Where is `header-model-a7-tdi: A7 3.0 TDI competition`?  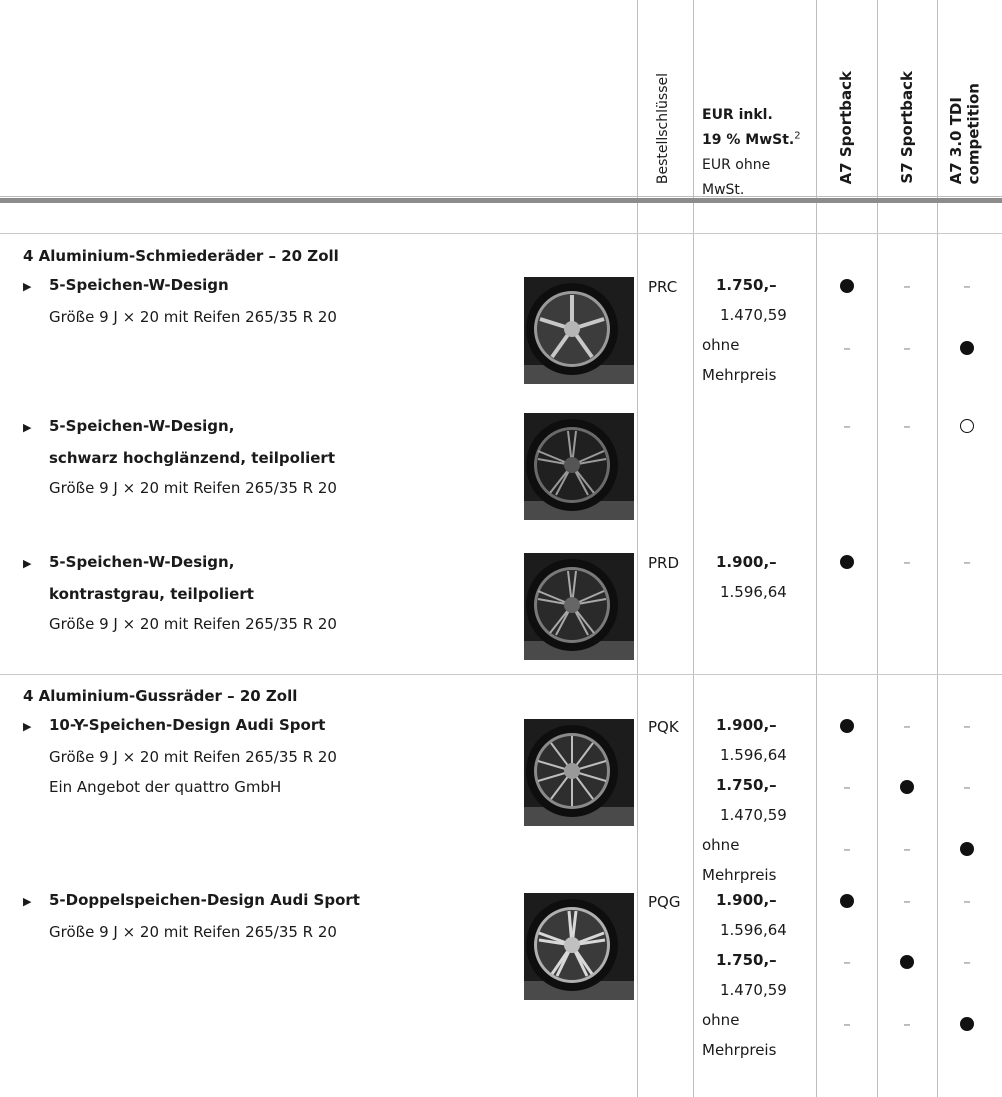
header-model-a7-tdi: A7 3.0 TDI competition is located at coordinates (965, 133).